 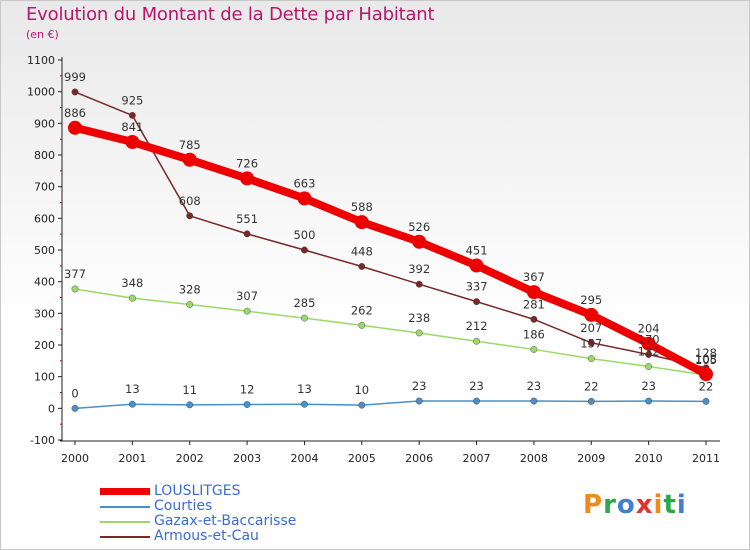 I want to click on x-tick-label: 2011, so click(x=706, y=458).